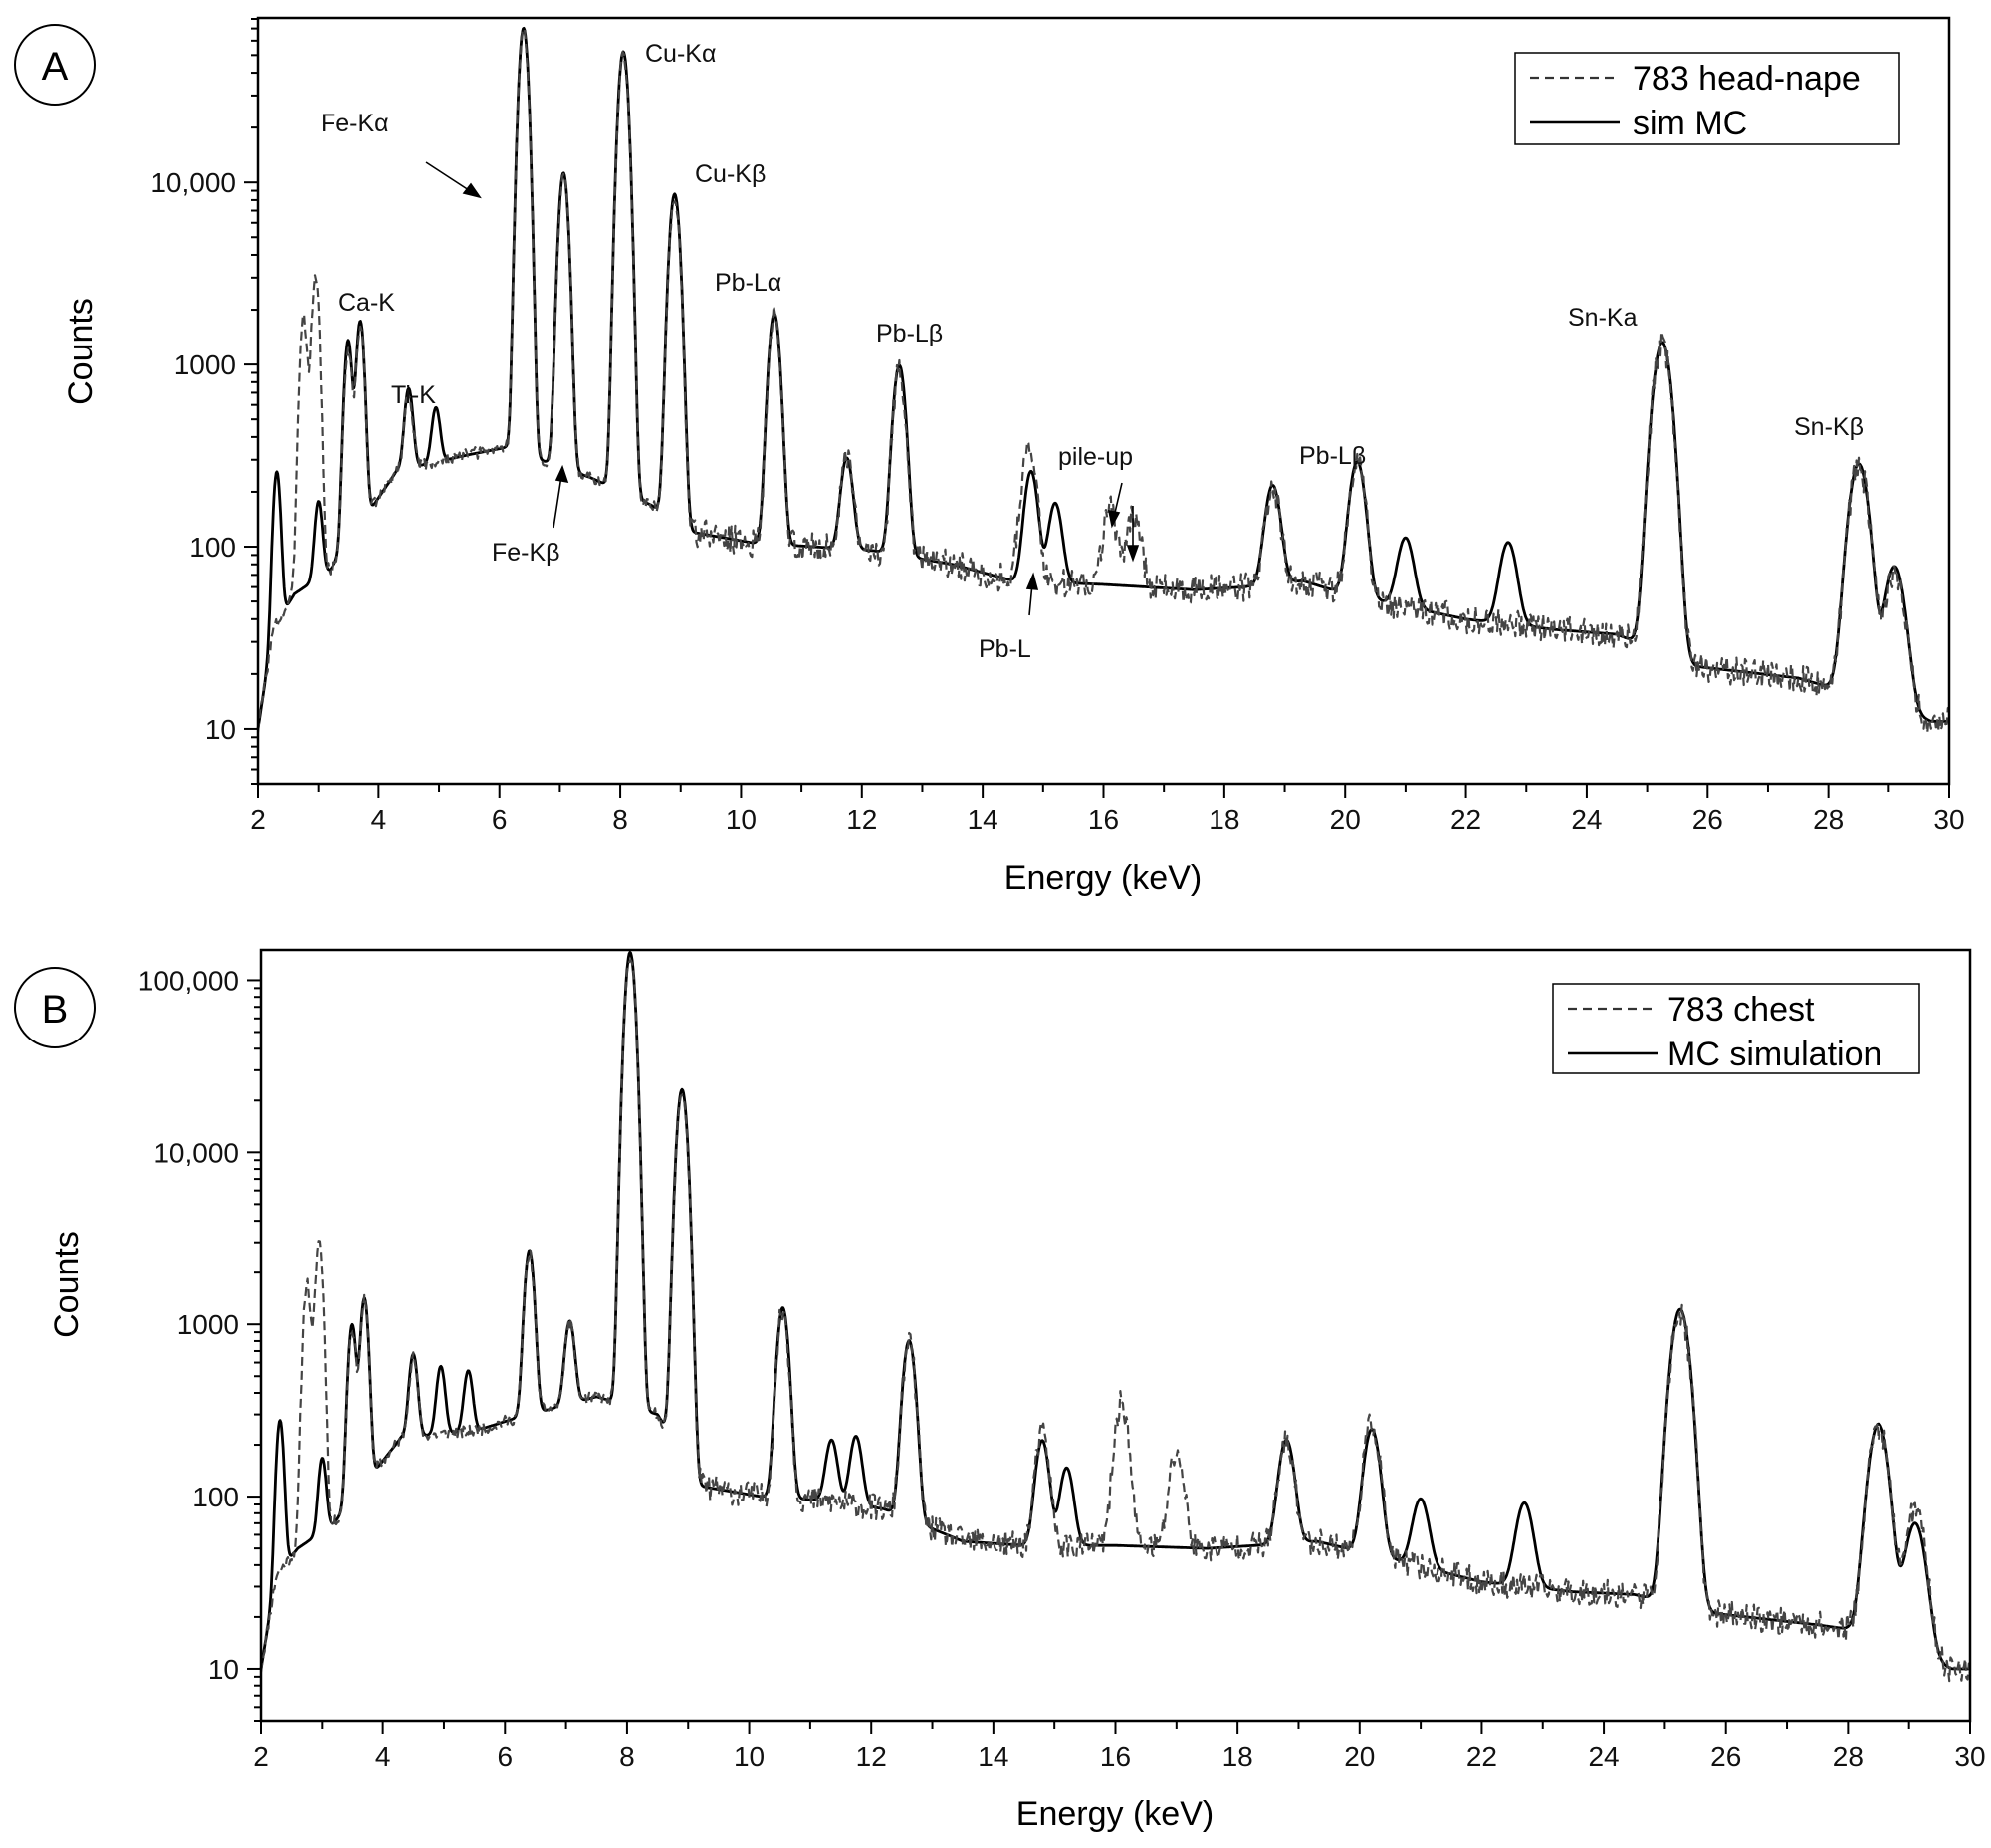 This screenshot has width=1991, height=1848. What do you see at coordinates (557, 502) in the screenshot?
I see `arrow-fe-kb-line` at bounding box center [557, 502].